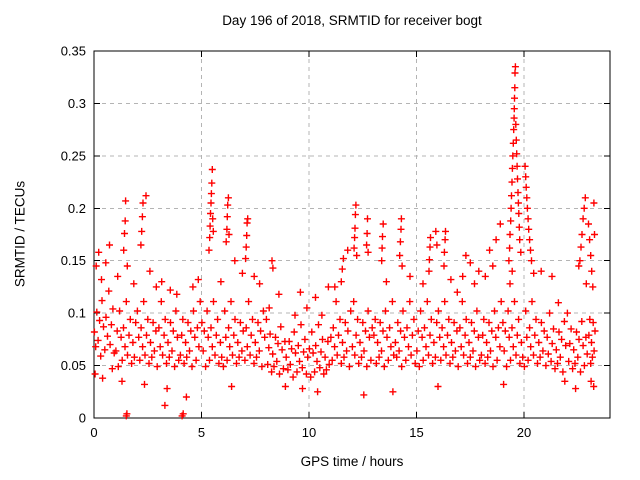 This screenshot has width=640, height=480. I want to click on x-tick-label: 10, so click(309, 432).